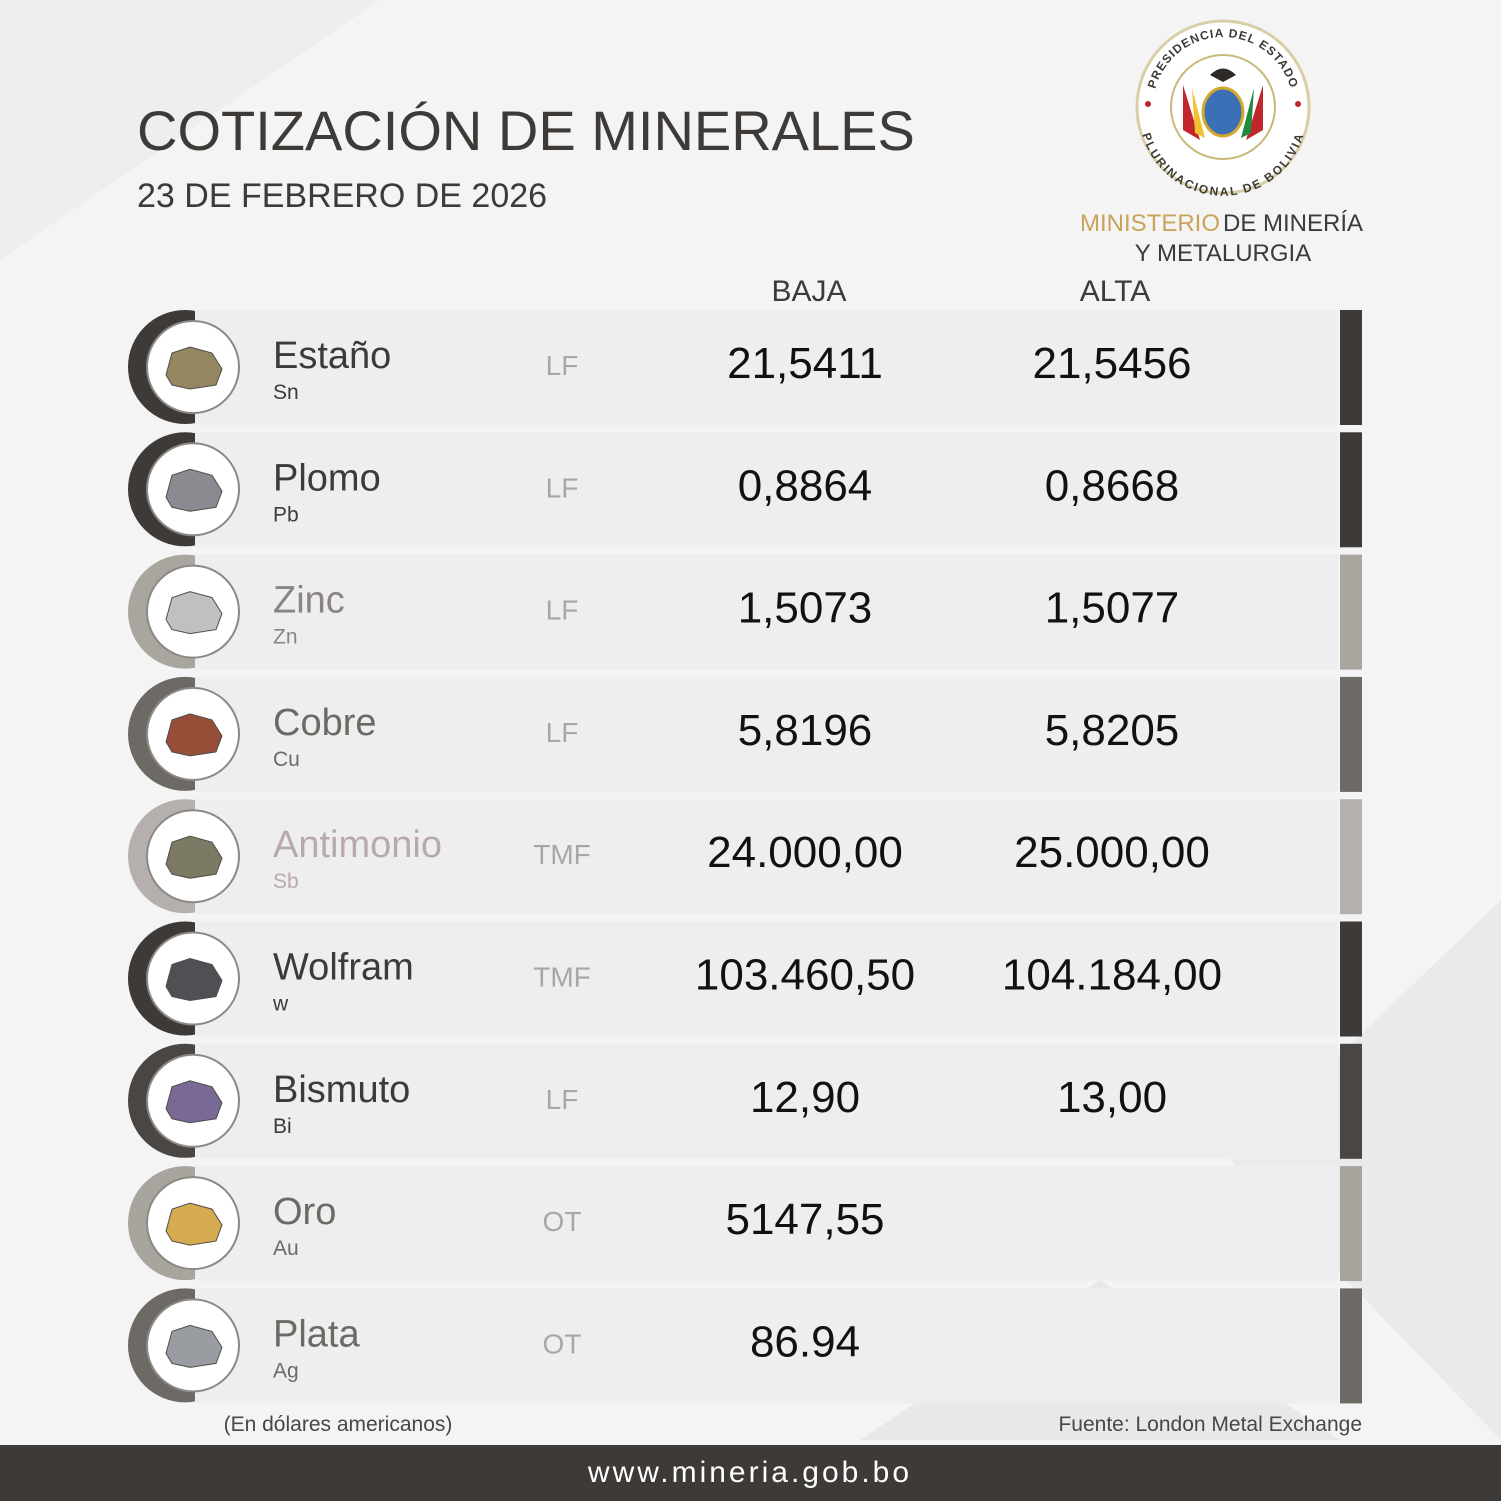 This screenshot has height=1501, width=1501. Describe the element at coordinates (1115, 291) in the screenshot. I see `column-header: ALTA` at that location.